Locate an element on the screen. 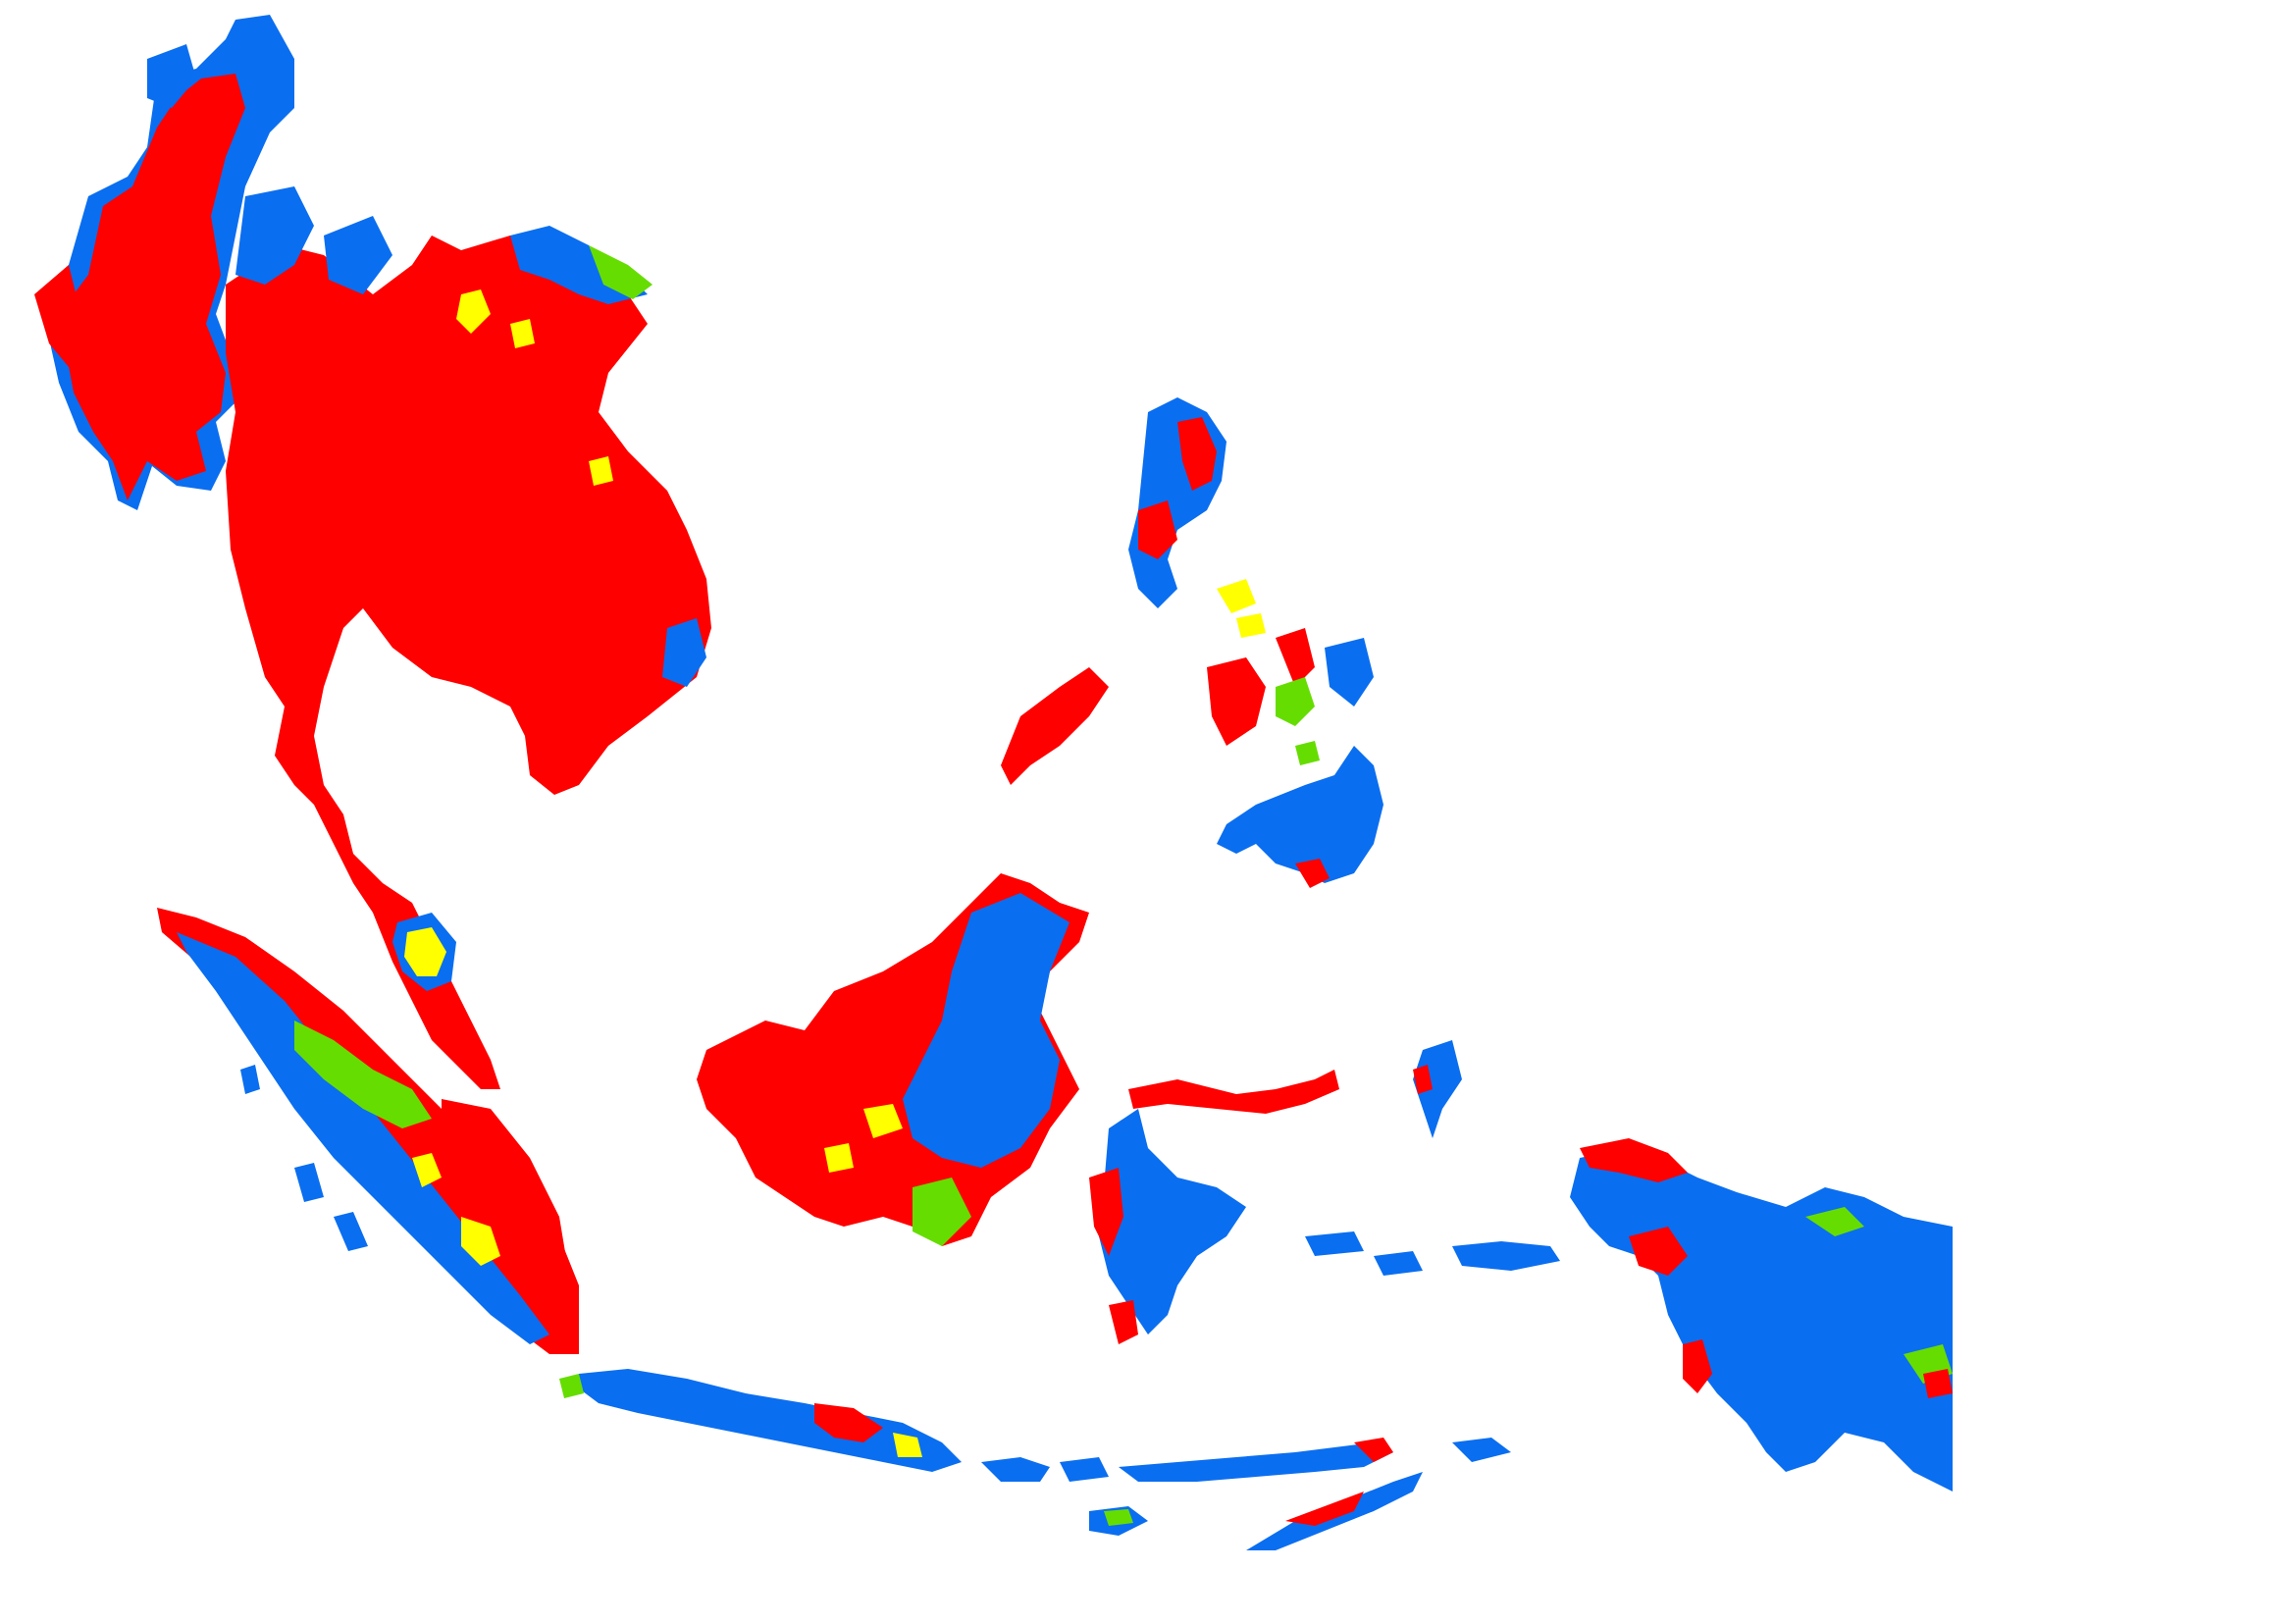  luzon-blue-zone is located at coordinates (1177, 502).